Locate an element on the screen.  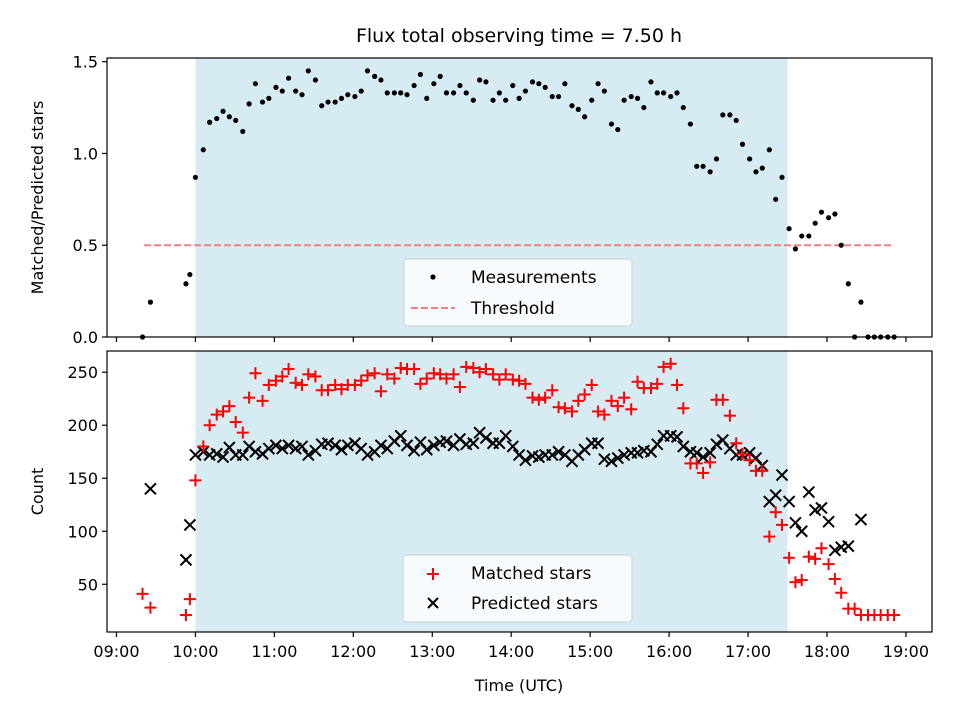
y-tick-label: 250 is located at coordinates (82, 372).